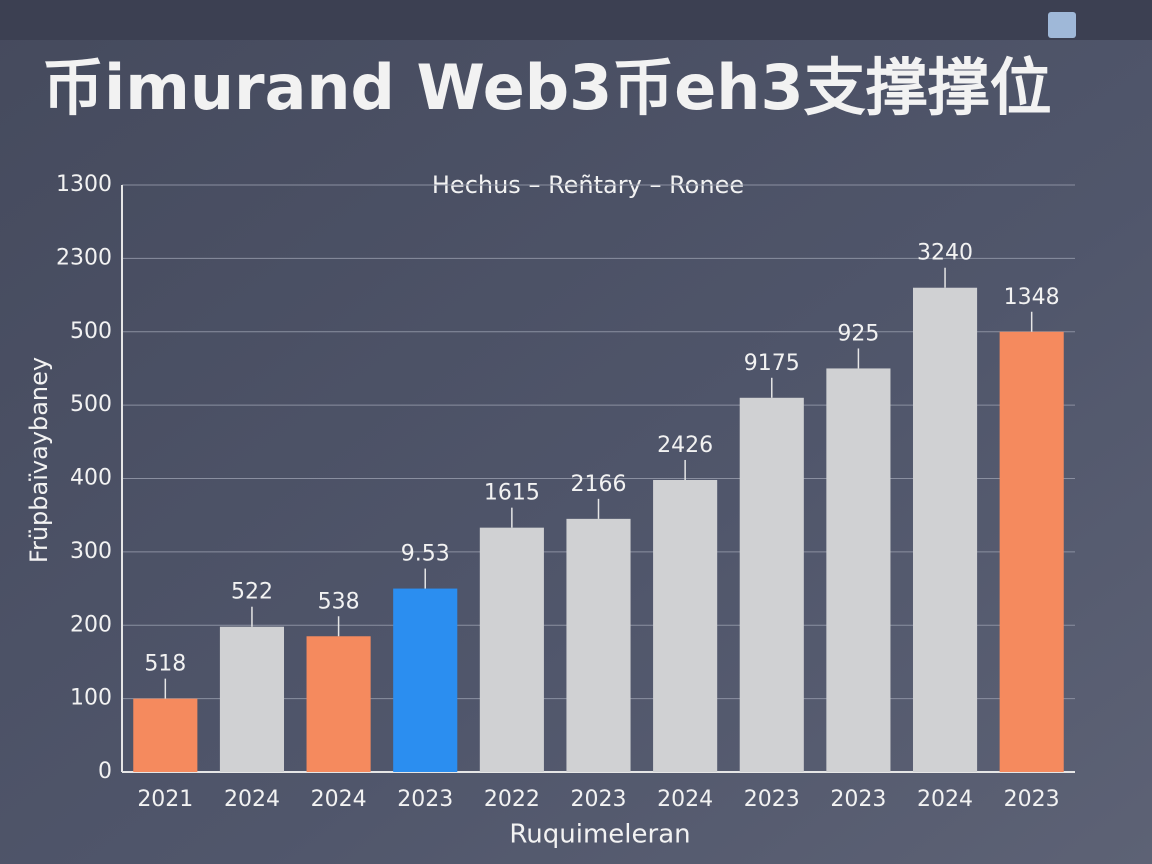  What do you see at coordinates (512, 799) in the screenshot?
I see `x-tick-label: 2022` at bounding box center [512, 799].